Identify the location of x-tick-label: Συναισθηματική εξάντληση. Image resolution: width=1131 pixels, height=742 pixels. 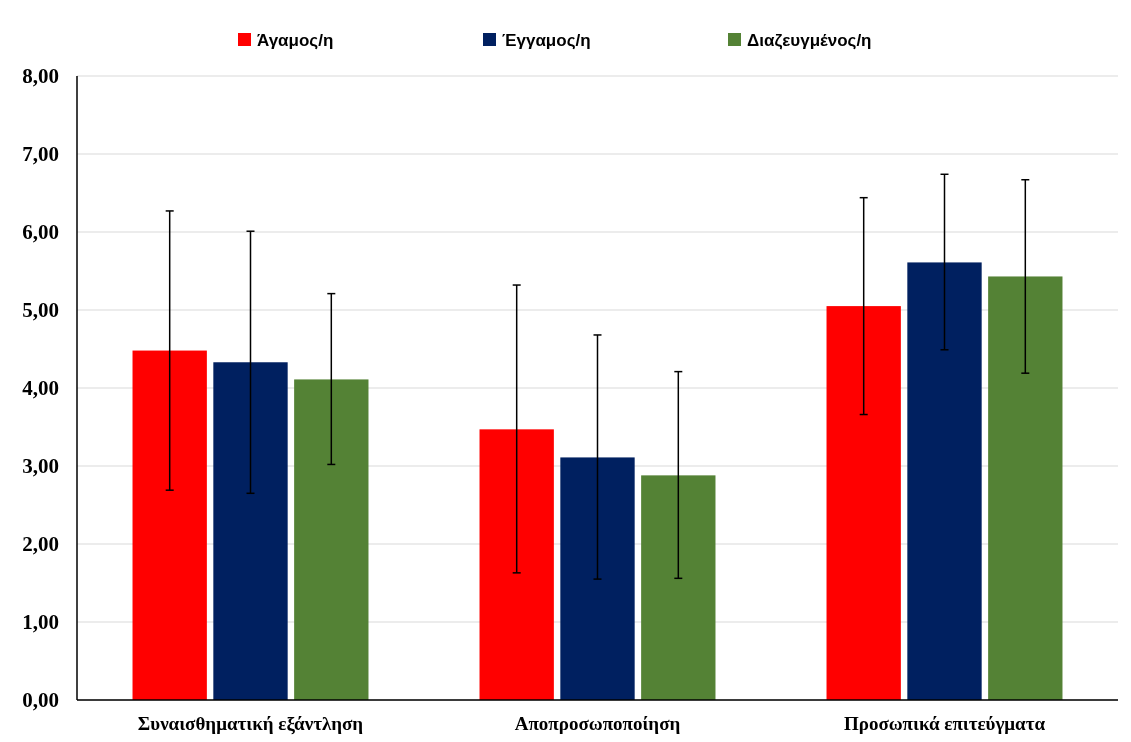
(250, 724).